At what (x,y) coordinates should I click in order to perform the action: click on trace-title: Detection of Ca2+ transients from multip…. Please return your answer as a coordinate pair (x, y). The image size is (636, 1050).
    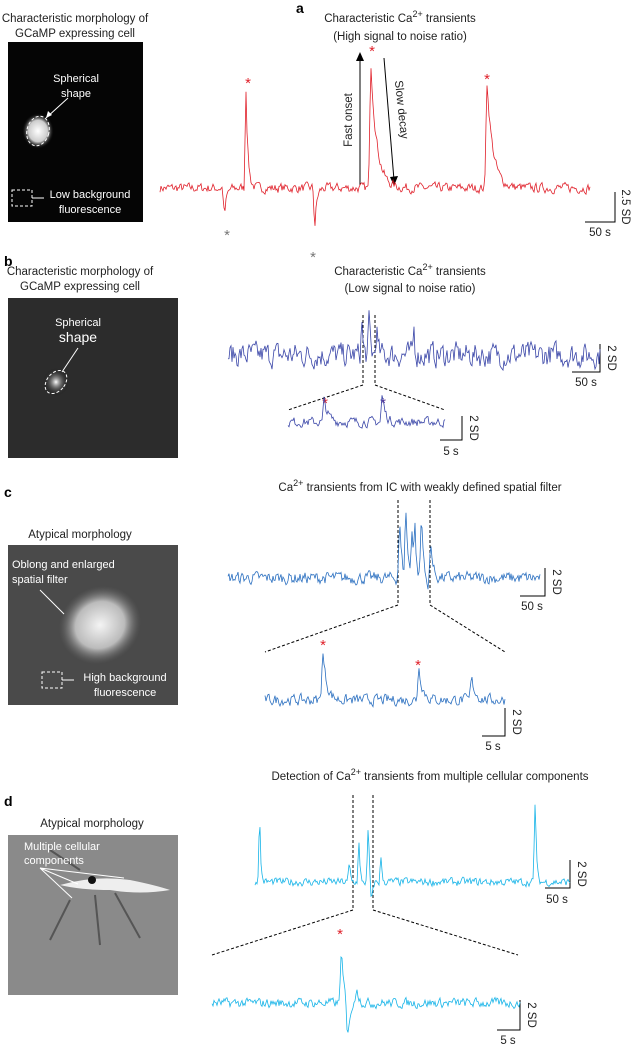
    Looking at the image, I should click on (429, 775).